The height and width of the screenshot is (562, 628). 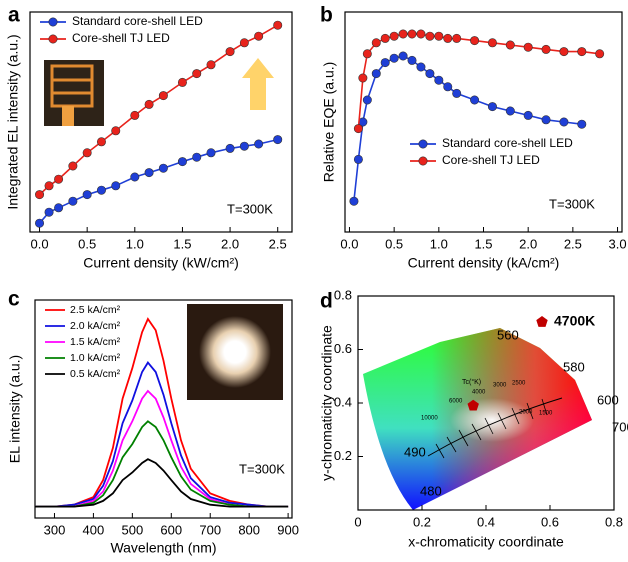 I want to click on planck-label: 10000, so click(x=429, y=419).